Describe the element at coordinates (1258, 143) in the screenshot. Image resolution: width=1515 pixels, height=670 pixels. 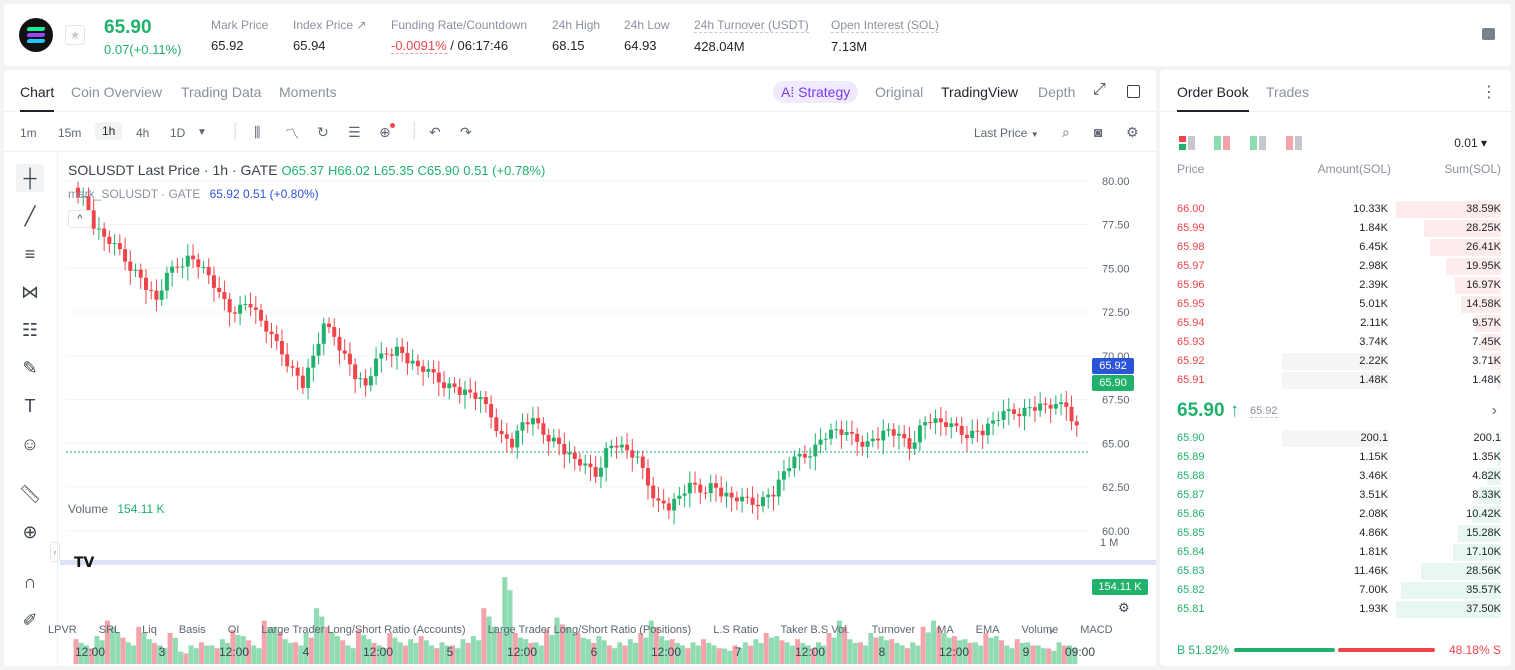
I see `layout-bids-icon` at that location.